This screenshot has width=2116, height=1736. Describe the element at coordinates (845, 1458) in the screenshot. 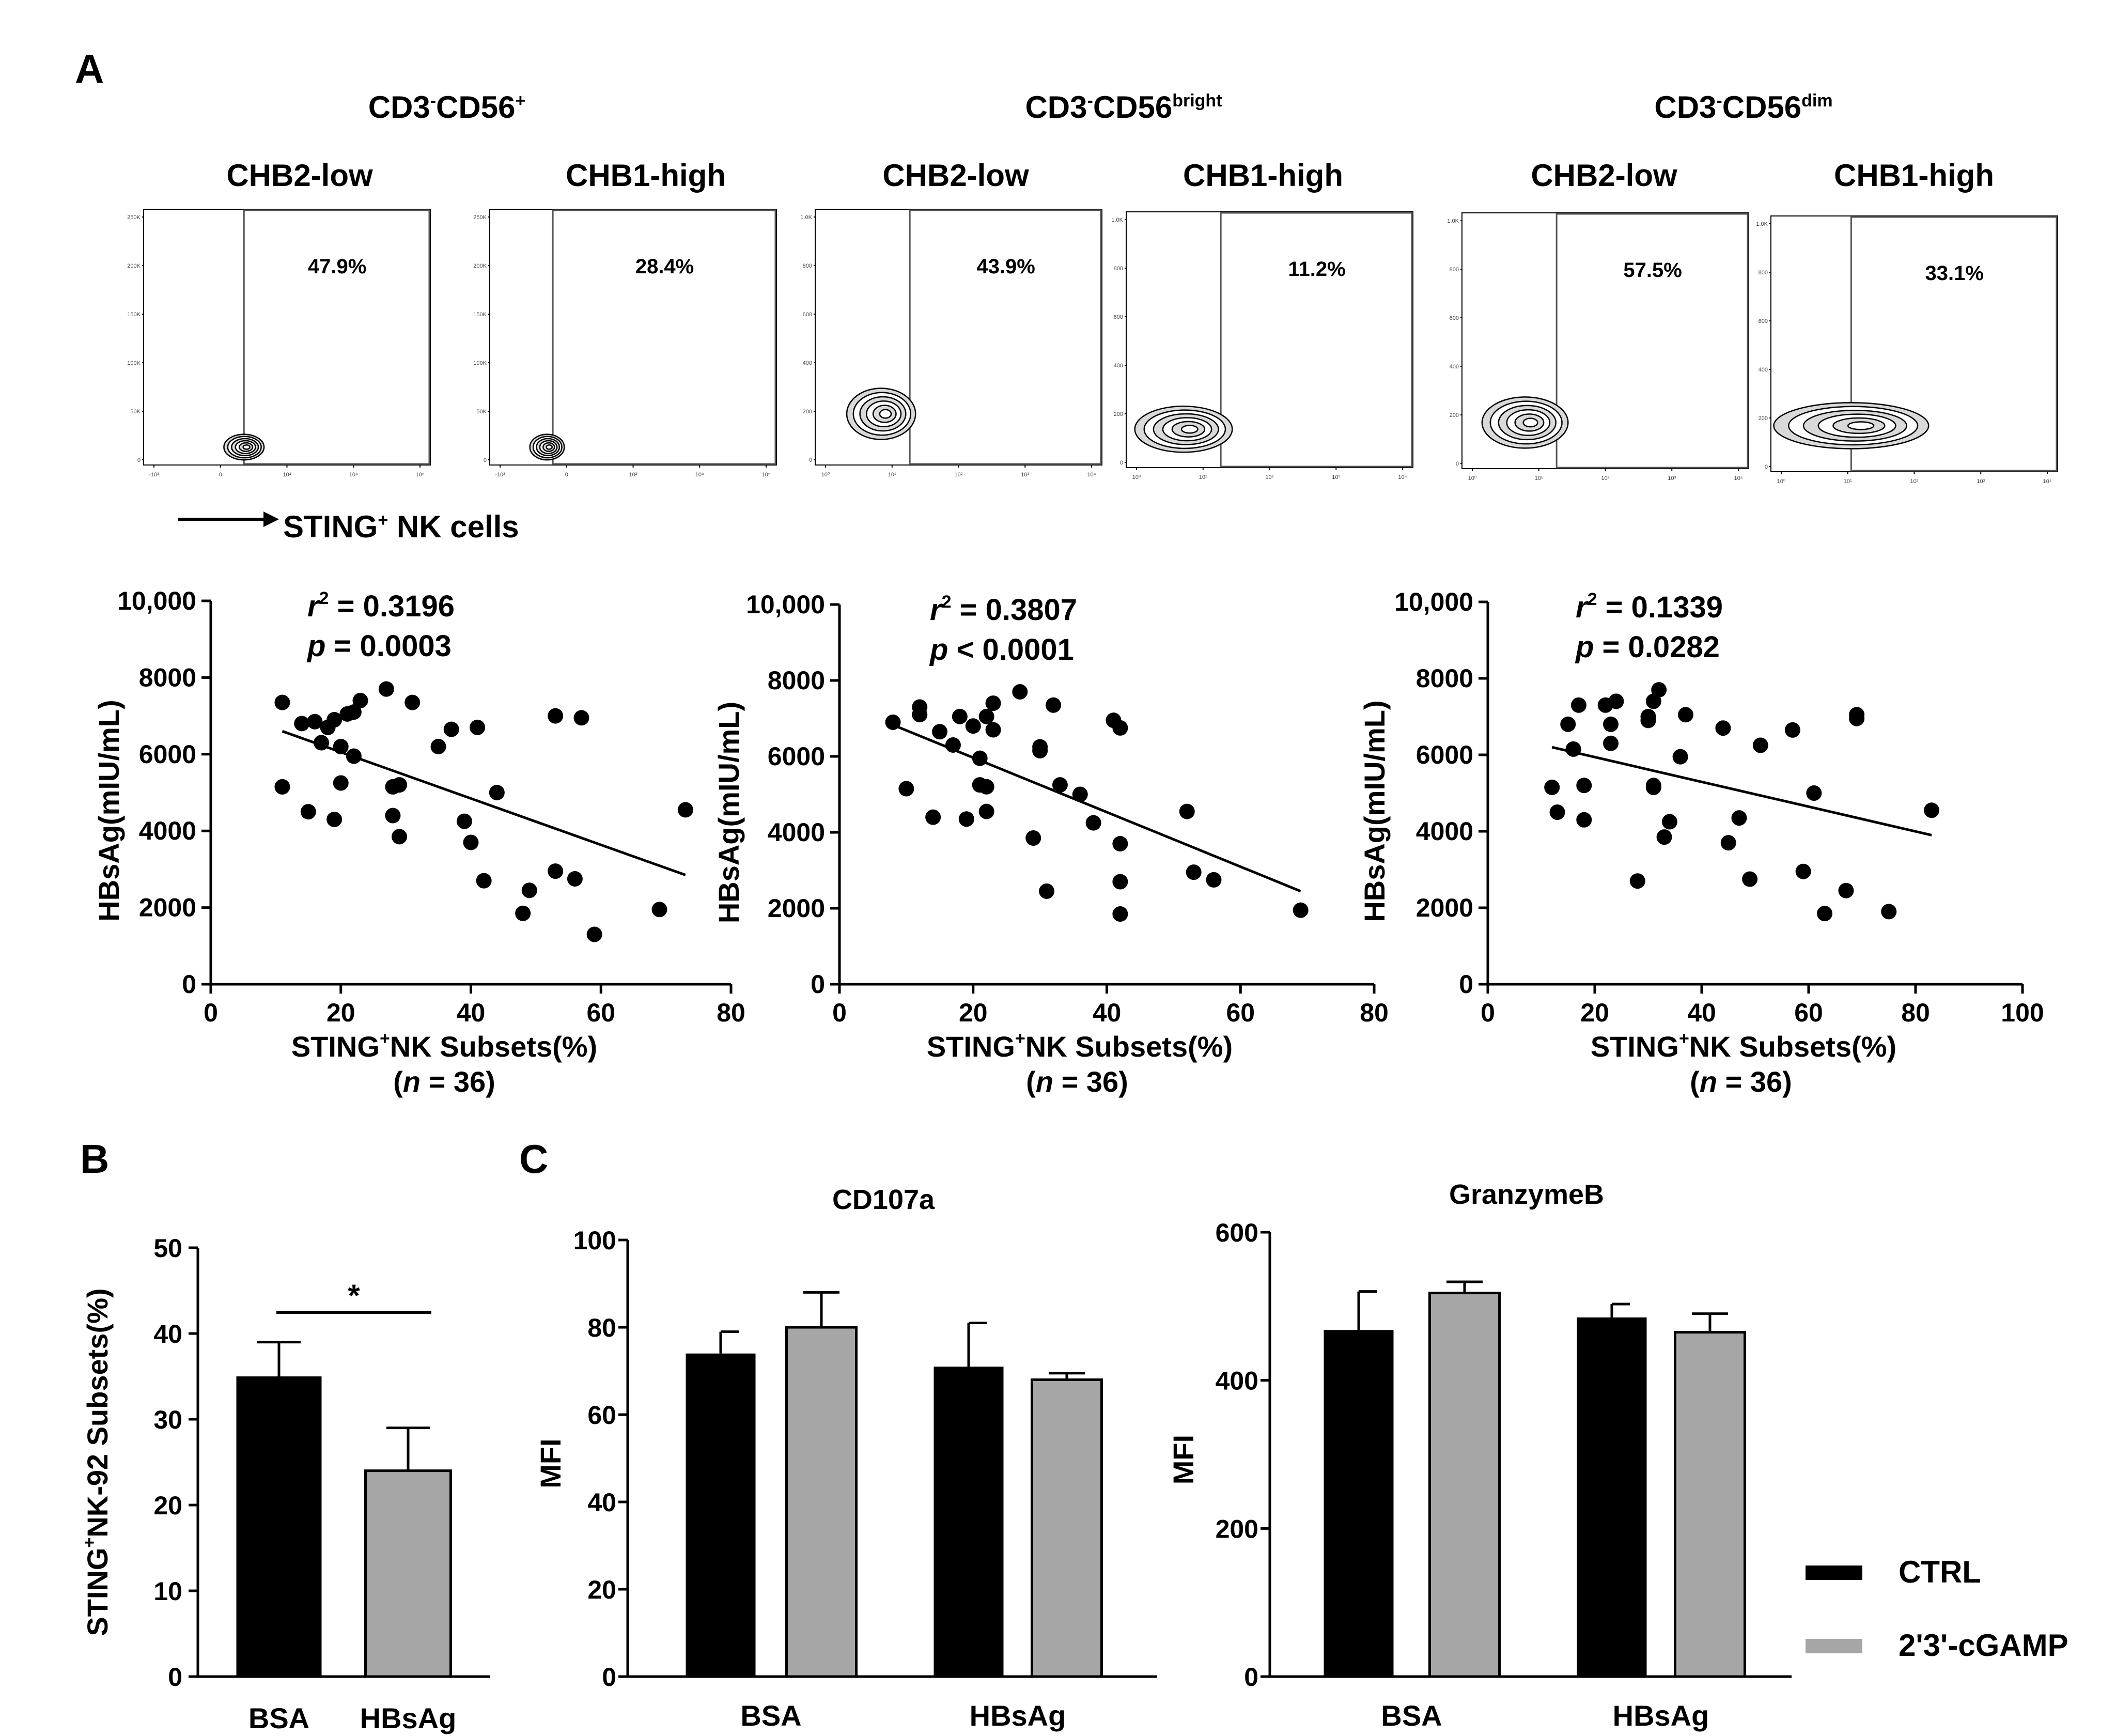

I see `bar-chart-c1: 0 20 40 60 80 100 CD107a MFI BSA HBsAg` at that location.